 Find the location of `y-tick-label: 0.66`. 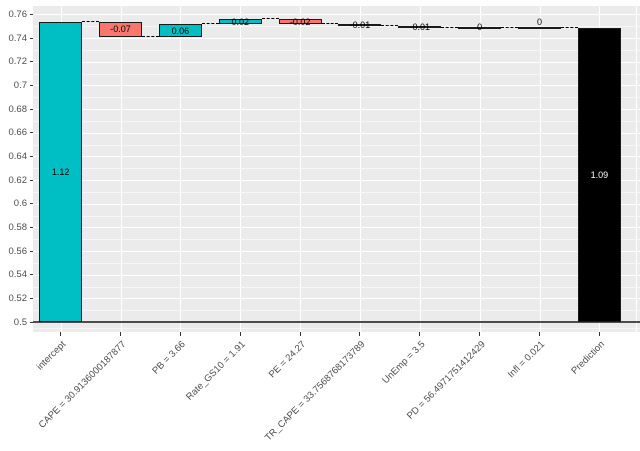

y-tick-label: 0.66 is located at coordinates (18, 133).